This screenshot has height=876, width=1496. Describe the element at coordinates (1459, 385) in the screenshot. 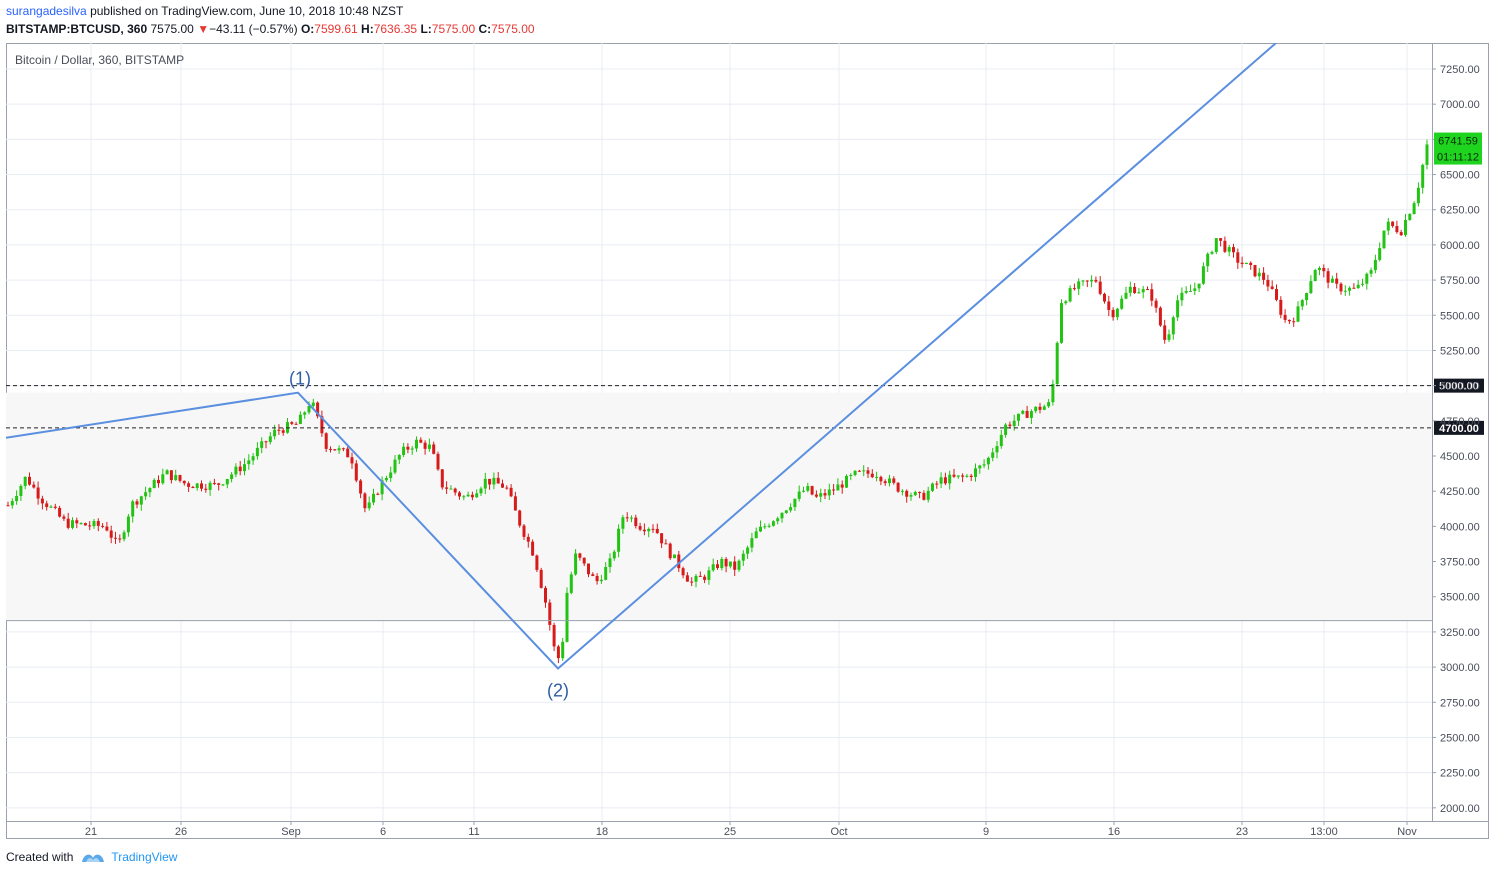

I see `level-price-box` at that location.